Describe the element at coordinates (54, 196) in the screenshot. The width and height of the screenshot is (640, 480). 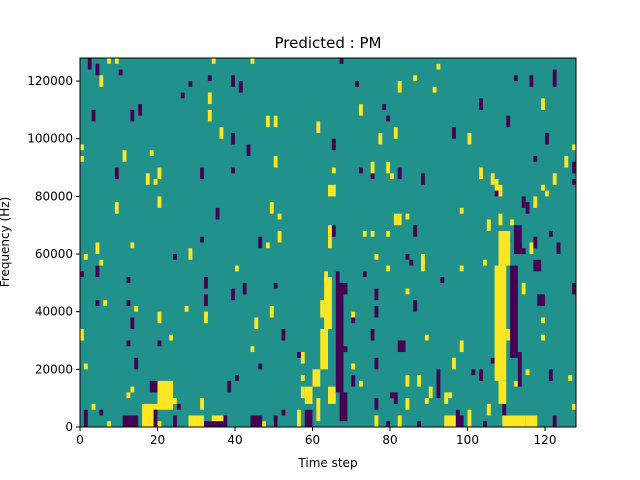
I see `y-tick-label: 80000` at that location.